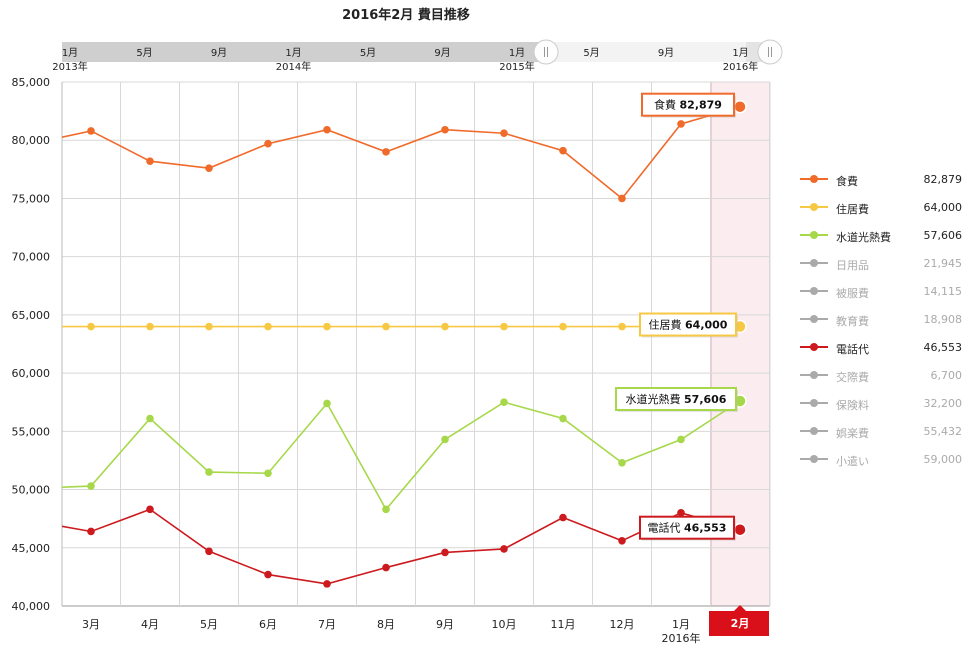 Image resolution: width=976 pixels, height=652 pixels. I want to click on navigator-right-handle, so click(770, 52).